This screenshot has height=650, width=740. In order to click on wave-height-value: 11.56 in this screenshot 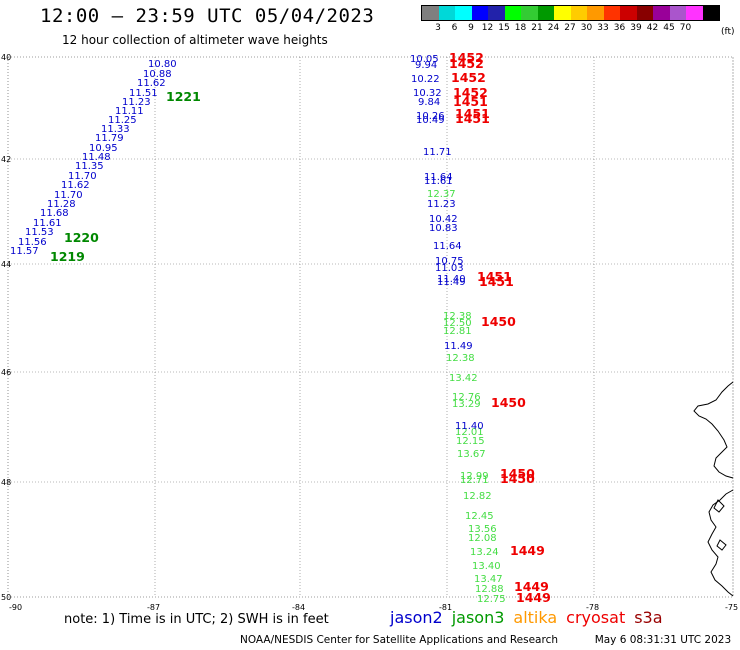, I will do `click(32, 242)`.